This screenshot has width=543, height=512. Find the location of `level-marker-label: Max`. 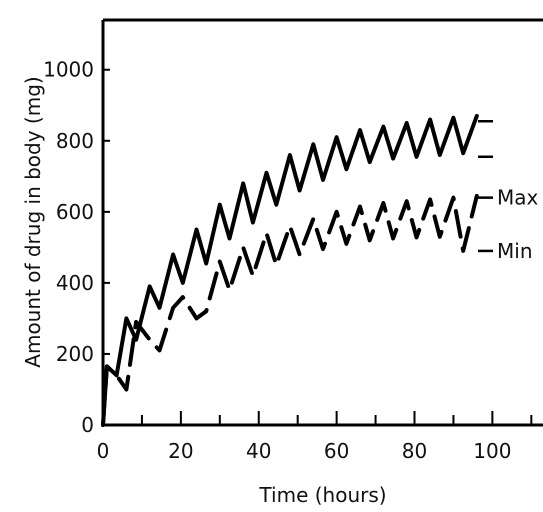

level-marker-label: Max is located at coordinates (518, 198).